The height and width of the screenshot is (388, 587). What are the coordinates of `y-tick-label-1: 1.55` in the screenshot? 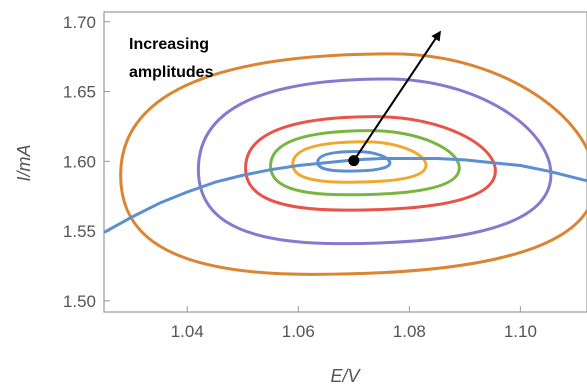 It's located at (79, 231).